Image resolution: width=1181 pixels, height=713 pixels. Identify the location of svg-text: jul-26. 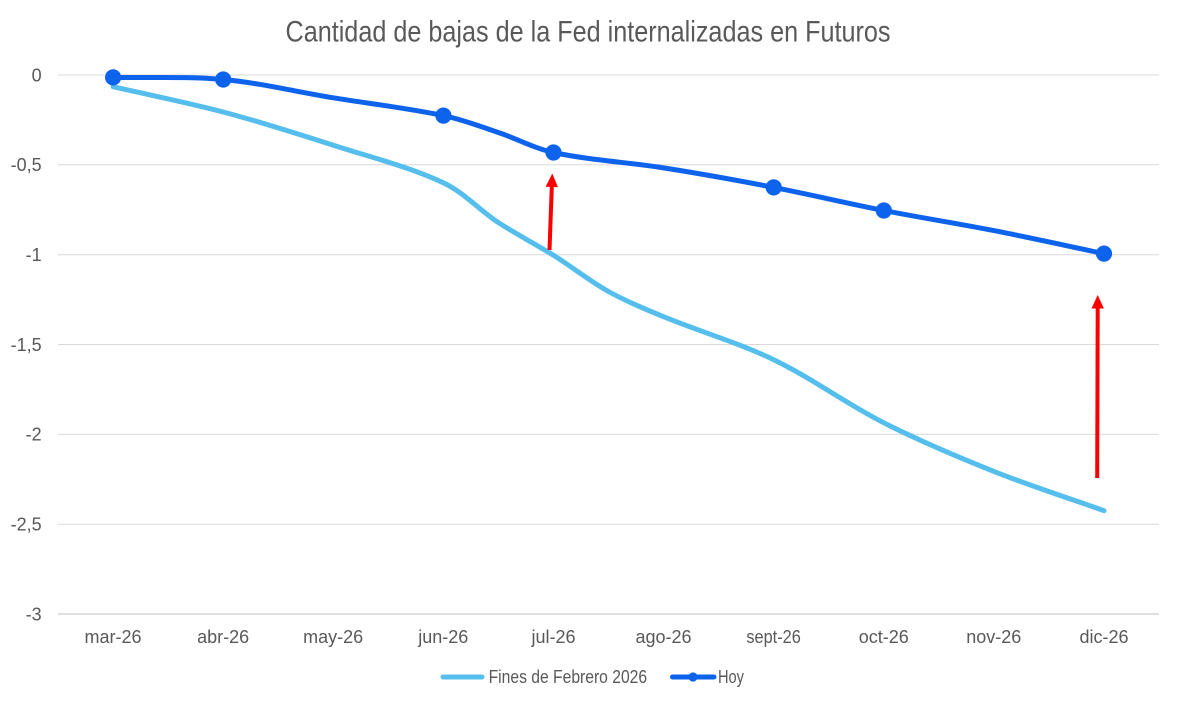
(552, 637).